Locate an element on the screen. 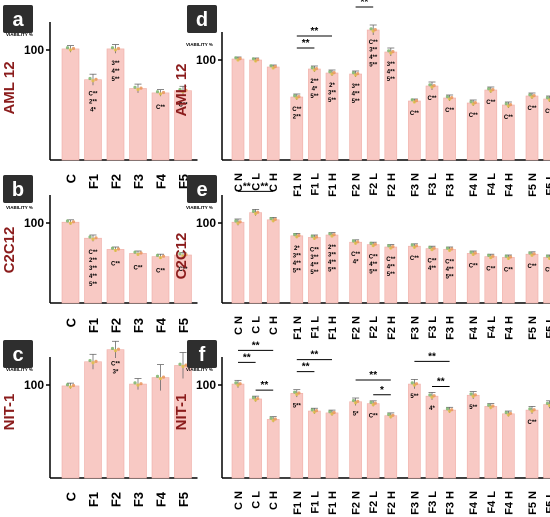 Image resolution: width=550 pixels, height=517 pixels. x-tick-label: F1 L is located at coordinates (315, 184).